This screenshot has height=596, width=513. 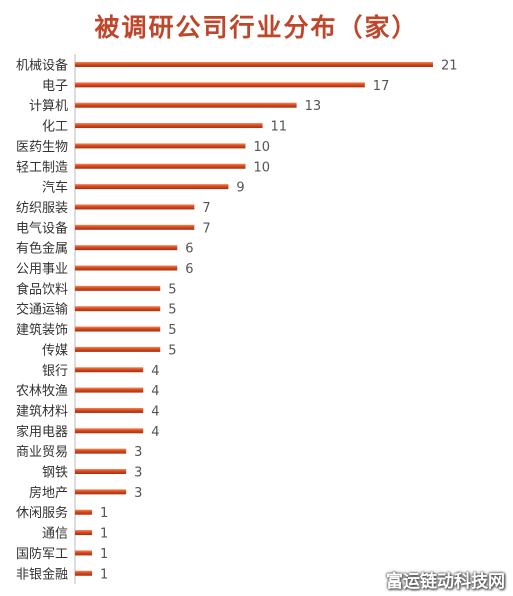 I want to click on data-label: 11, so click(x=279, y=127).